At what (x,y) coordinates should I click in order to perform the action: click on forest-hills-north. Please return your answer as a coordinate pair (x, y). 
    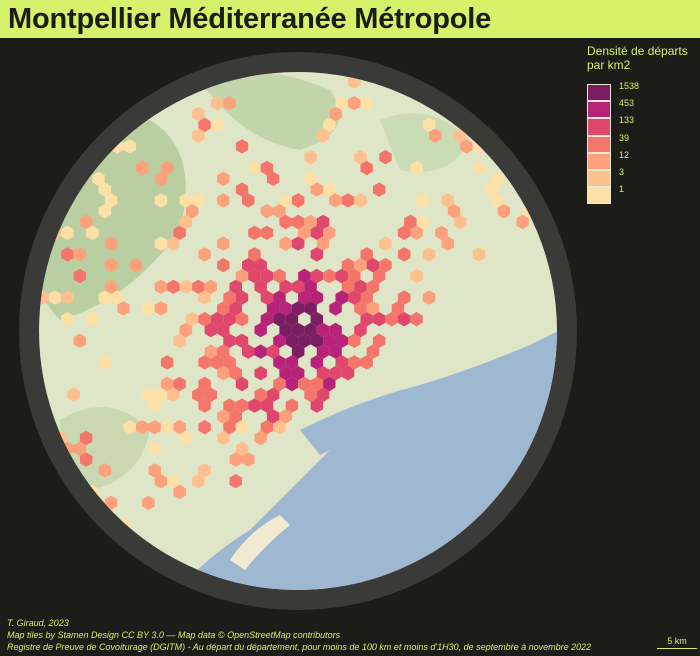
    Looking at the image, I should click on (270, 111).